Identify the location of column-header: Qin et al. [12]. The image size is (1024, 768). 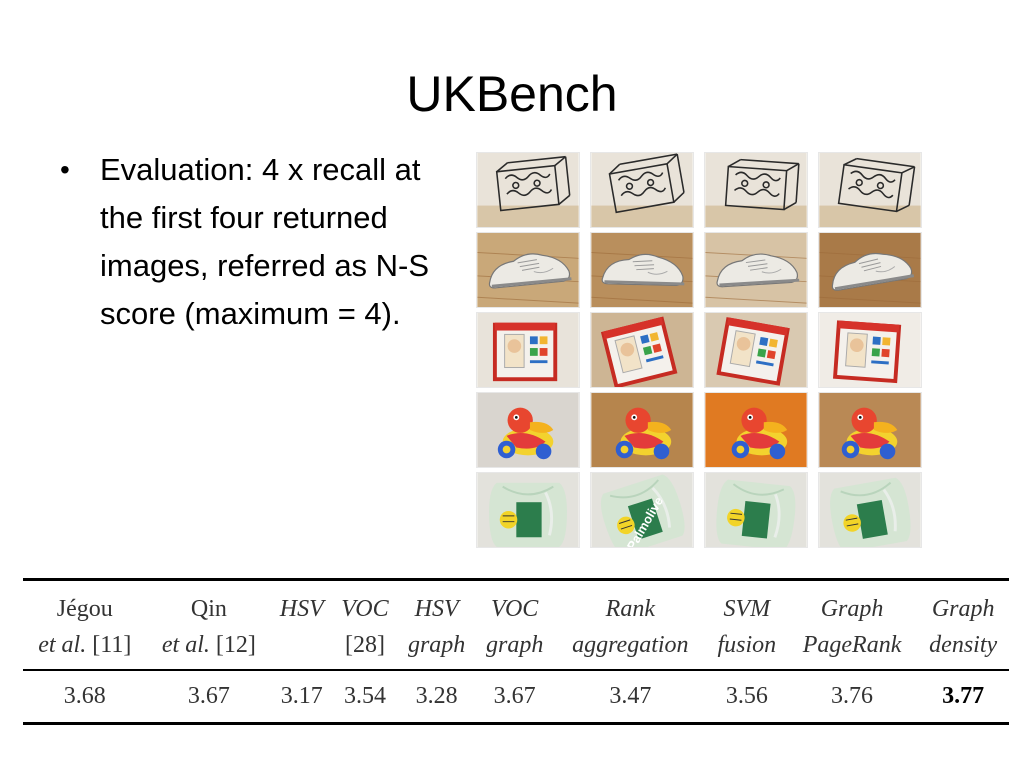
(209, 625).